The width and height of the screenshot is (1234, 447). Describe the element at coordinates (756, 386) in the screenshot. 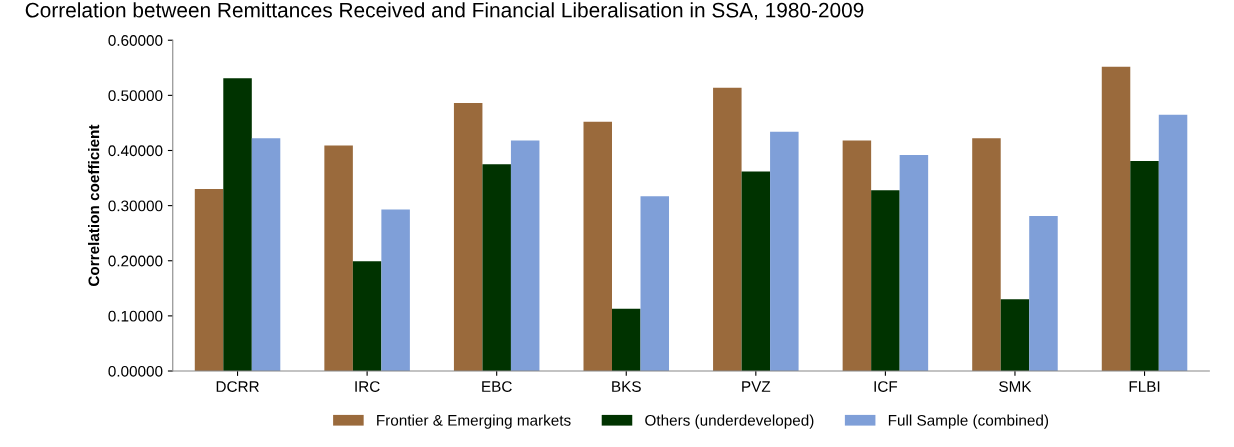

I see `x-tick-label: PVZ` at that location.